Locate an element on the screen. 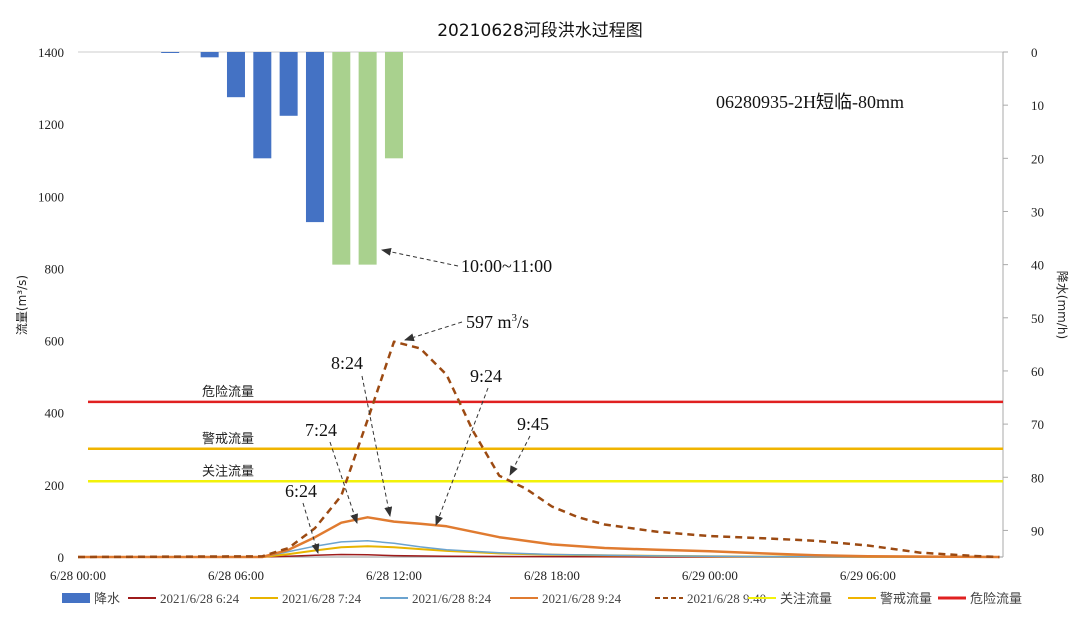 Image resolution: width=1080 pixels, height=620 pixels. y-right-tick-label: 40 is located at coordinates (1037, 265).